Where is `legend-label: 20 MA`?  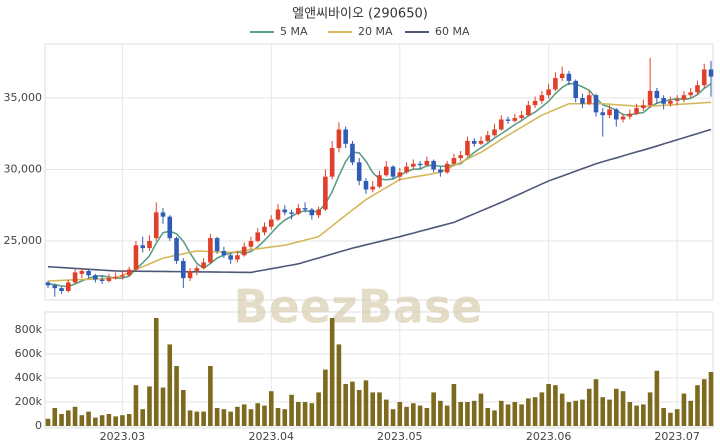 legend-label: 20 MA is located at coordinates (375, 31).